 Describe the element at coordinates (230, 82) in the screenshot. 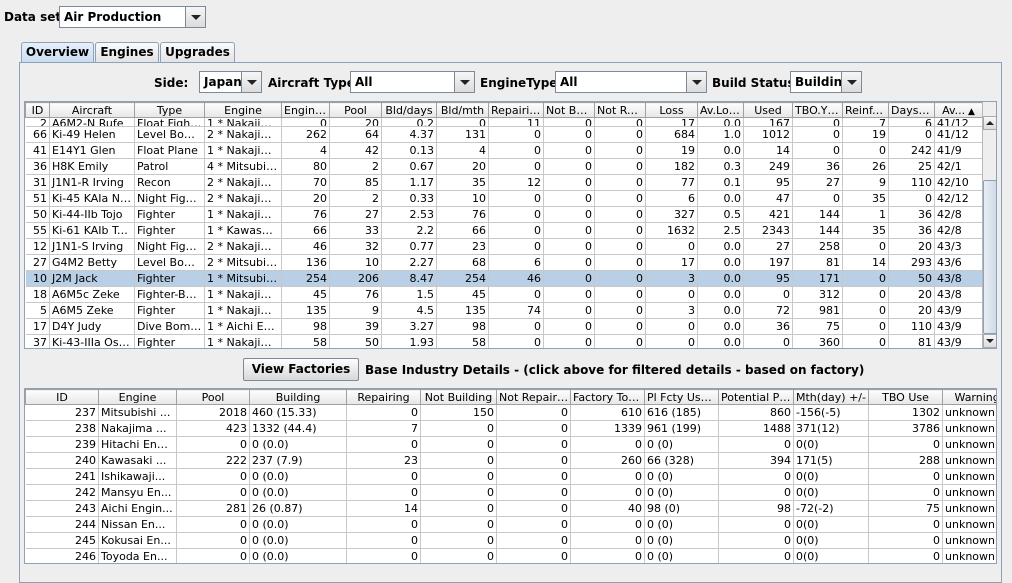

I see `side-select: Japan` at that location.